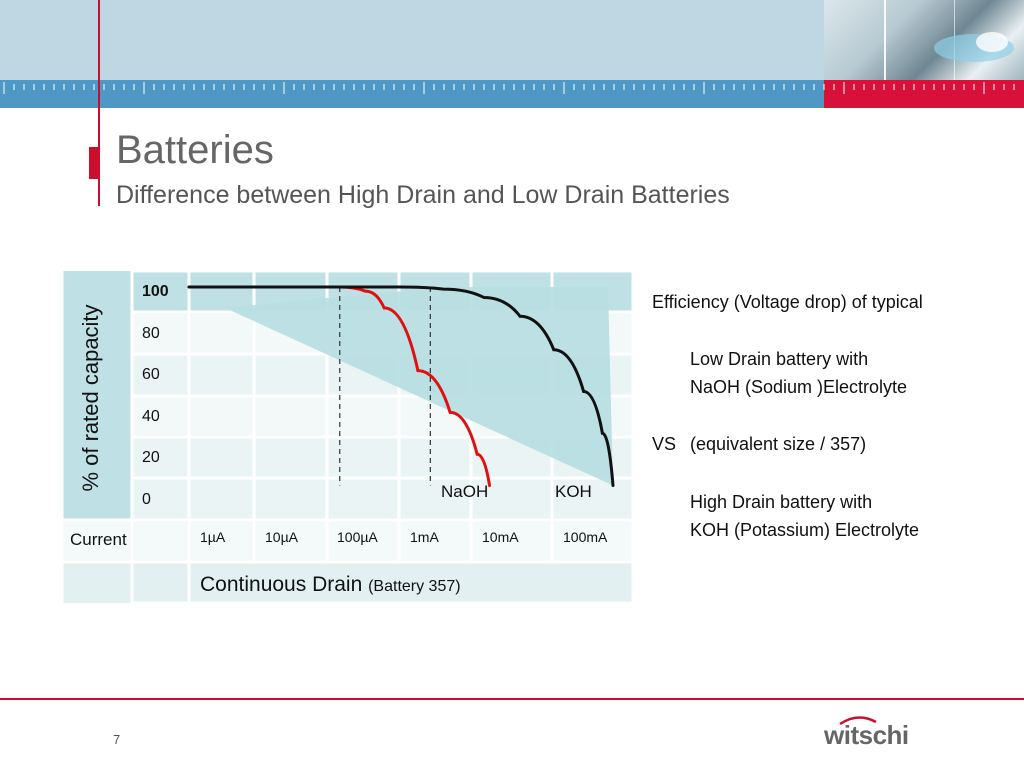 This screenshot has width=1024, height=768. Describe the element at coordinates (779, 359) in the screenshot. I see `desc-line-2: Low Drain battery with` at that location.